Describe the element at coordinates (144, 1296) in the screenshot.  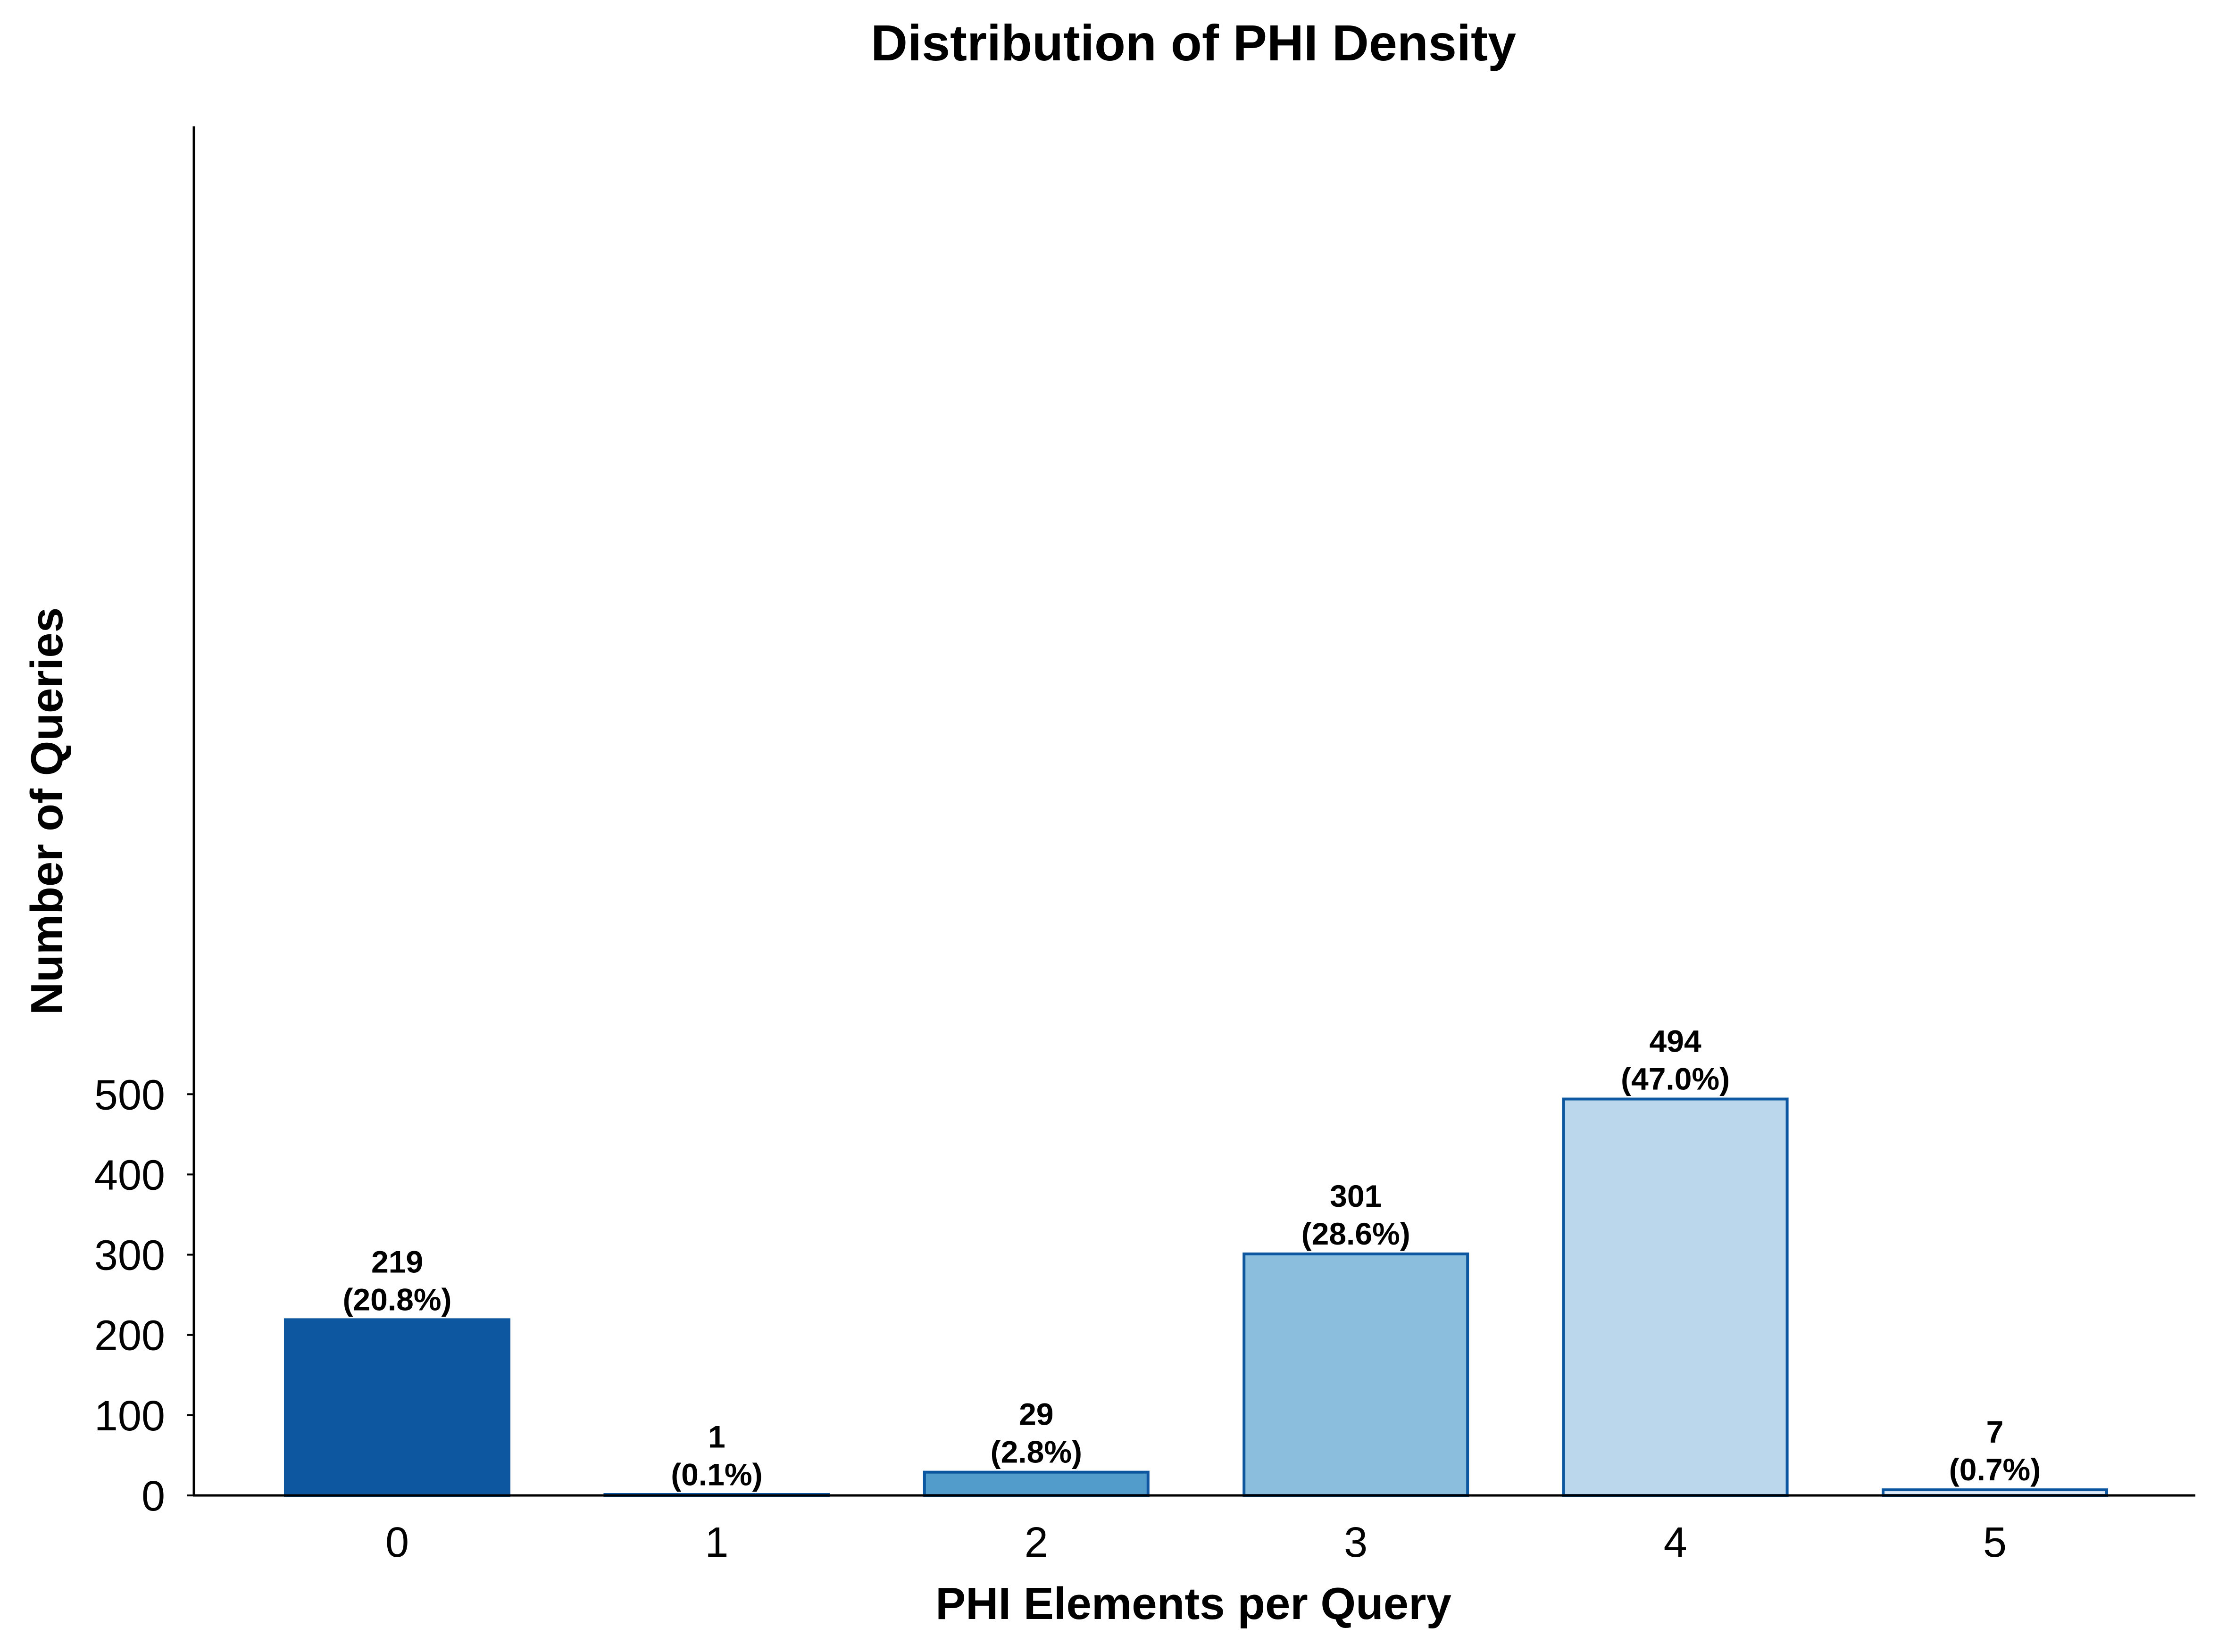
I see `y-ticks-group: 0 100 200 300 400 500` at that location.